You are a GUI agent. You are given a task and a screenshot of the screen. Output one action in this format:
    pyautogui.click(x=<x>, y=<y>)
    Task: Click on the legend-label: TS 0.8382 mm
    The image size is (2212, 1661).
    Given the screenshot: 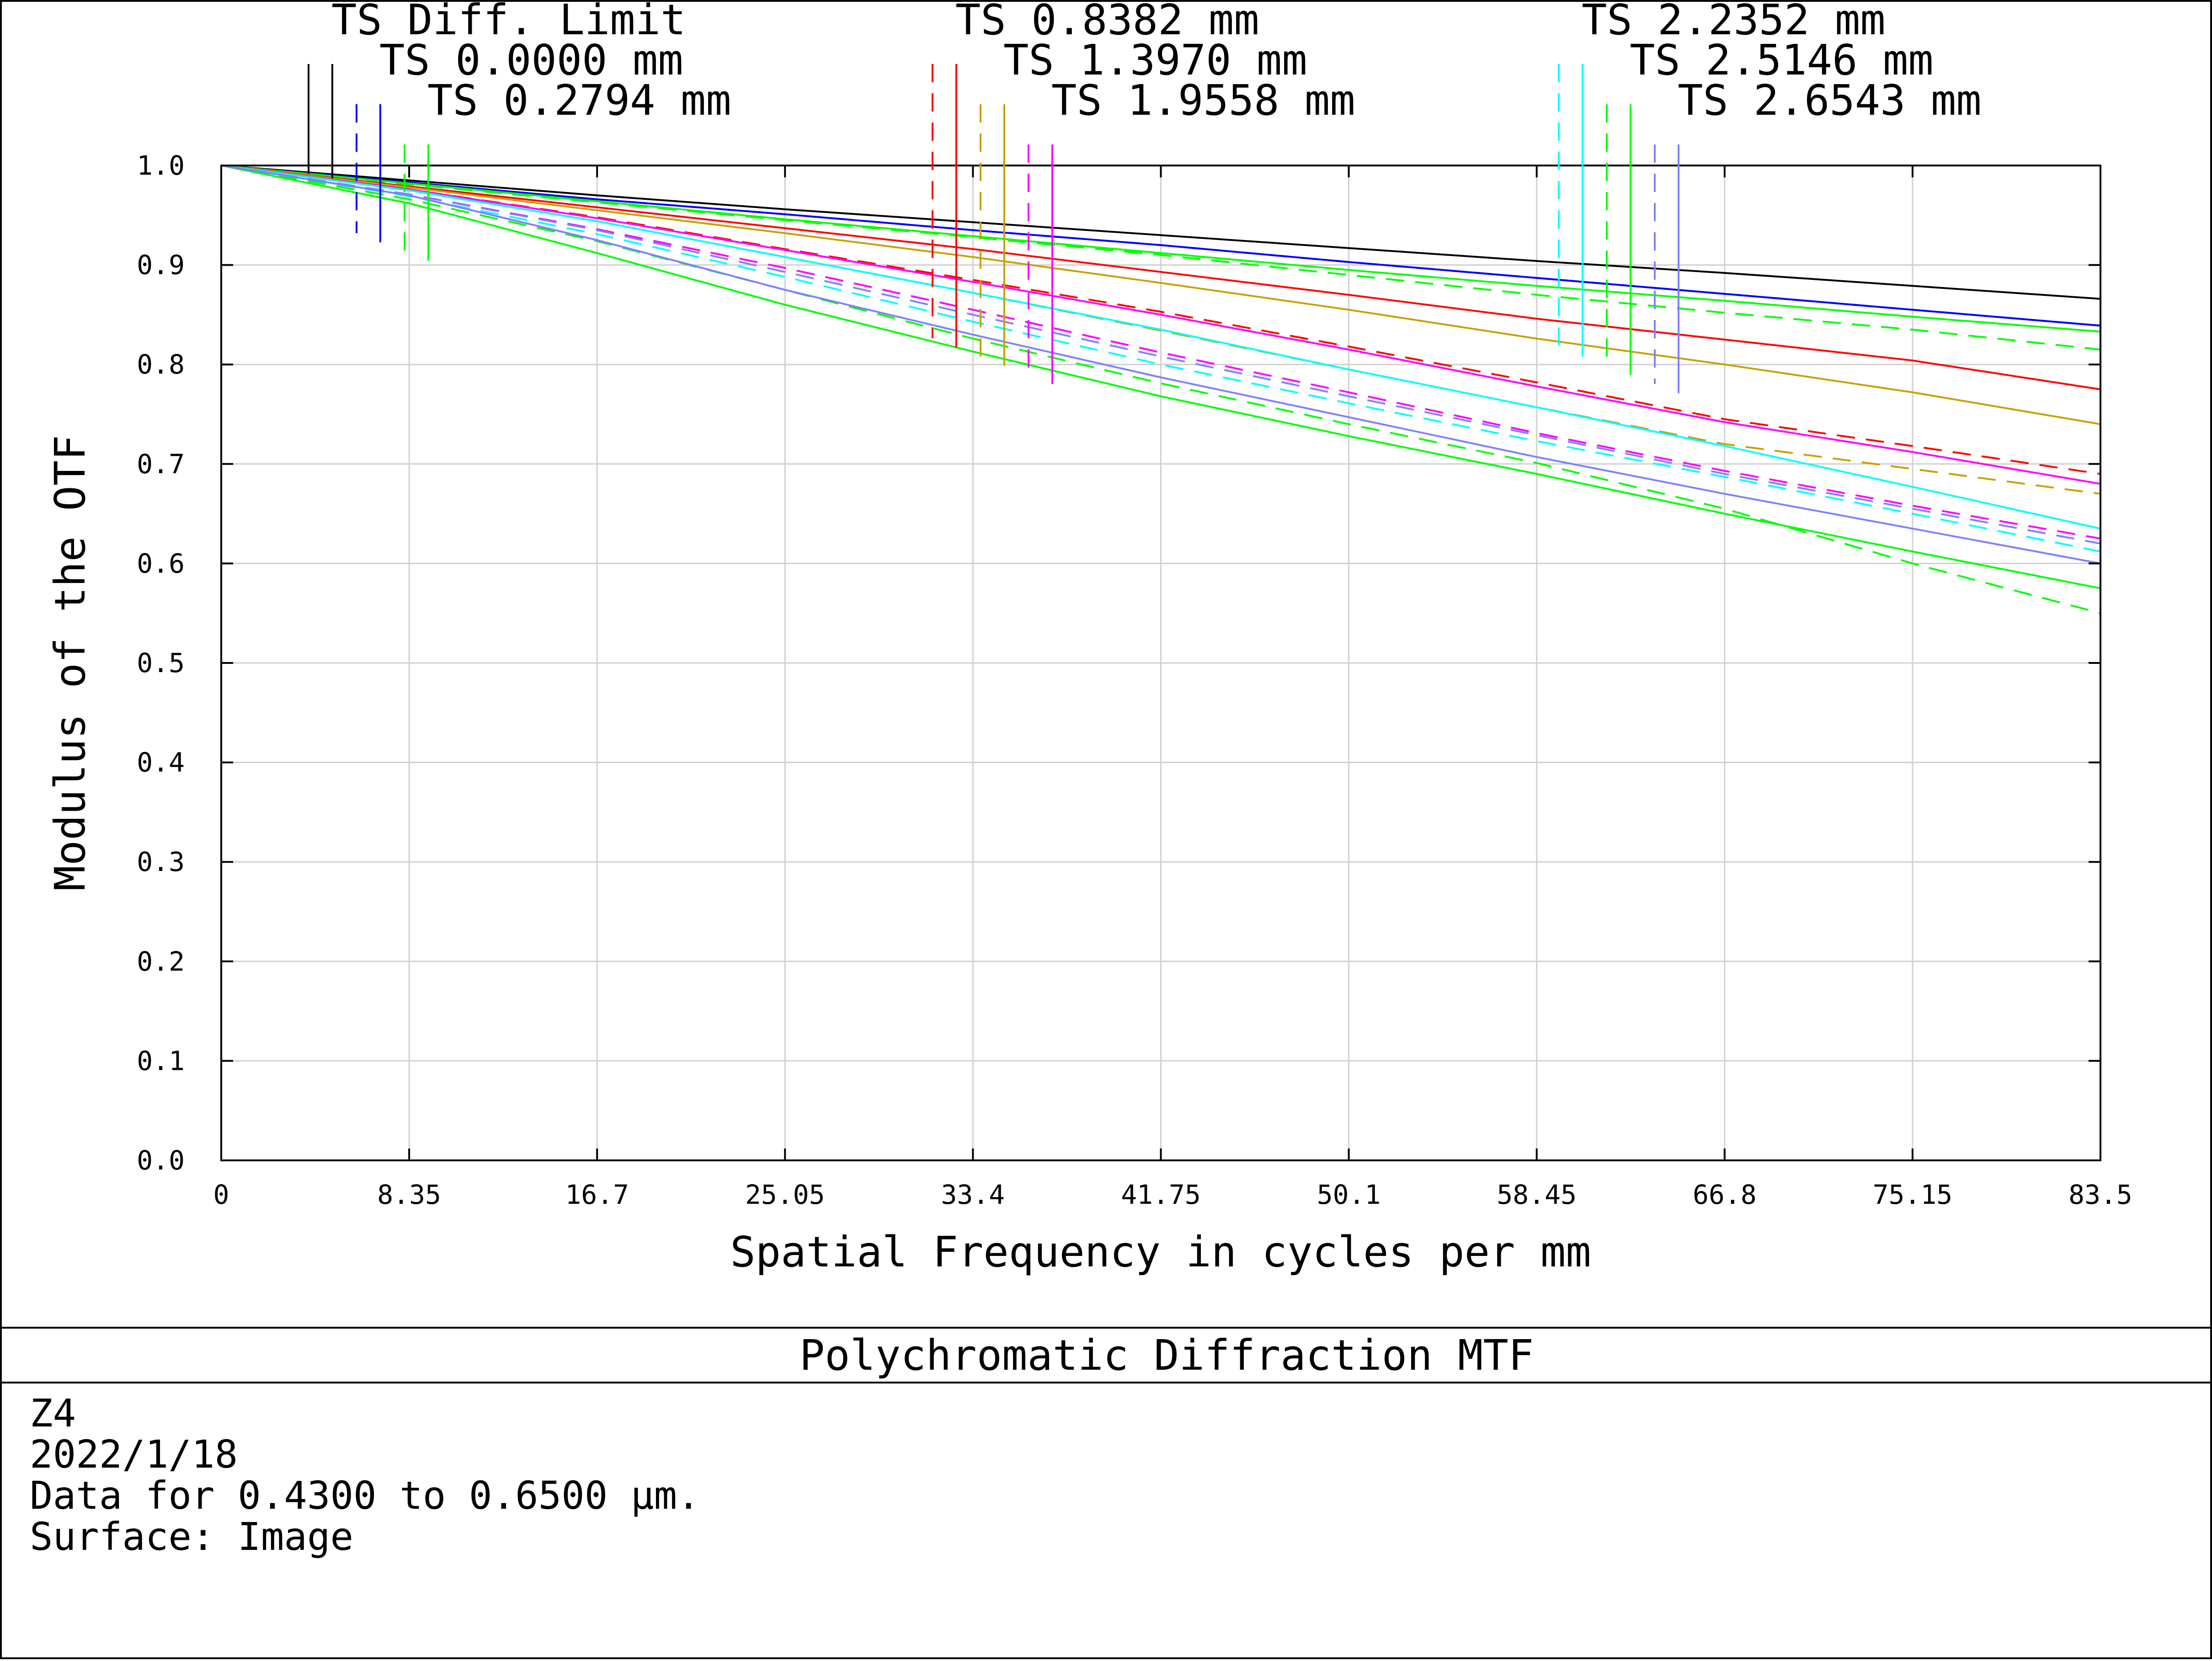 What is the action you would take?
    pyautogui.click(x=1107, y=22)
    